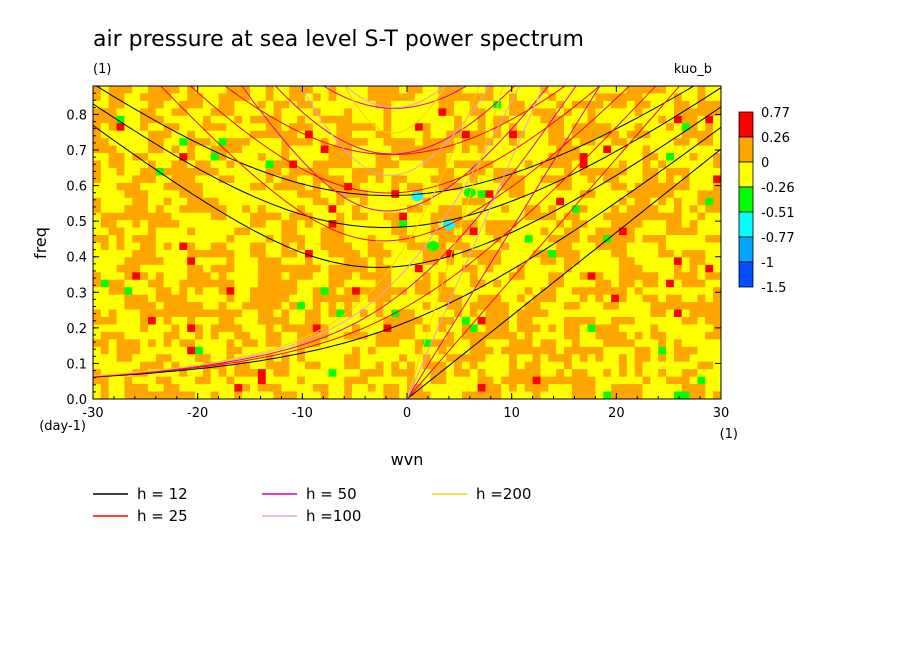 The height and width of the screenshot is (654, 904). I want to click on dispersion-curve, so click(455, 242).